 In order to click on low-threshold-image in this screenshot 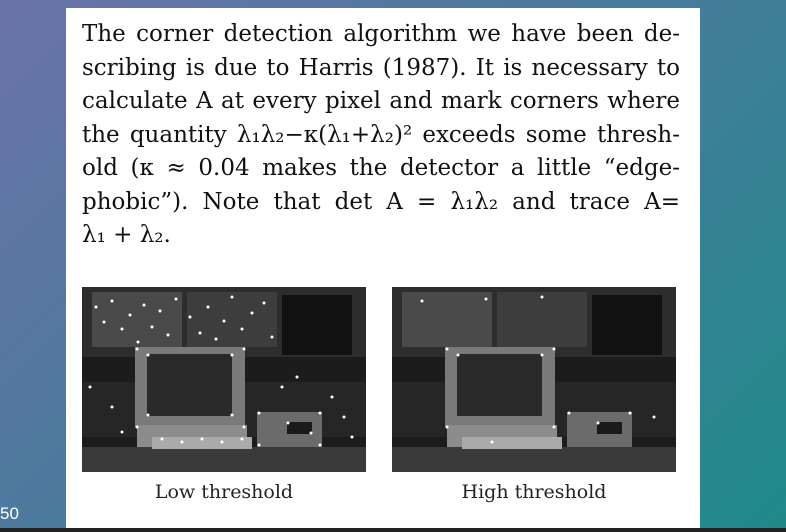, I will do `click(224, 379)`.